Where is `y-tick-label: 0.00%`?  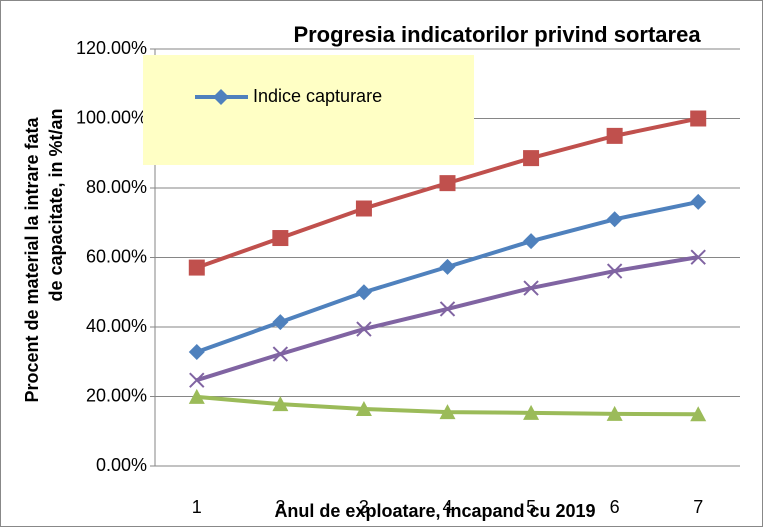 y-tick-label: 0.00% is located at coordinates (121, 465).